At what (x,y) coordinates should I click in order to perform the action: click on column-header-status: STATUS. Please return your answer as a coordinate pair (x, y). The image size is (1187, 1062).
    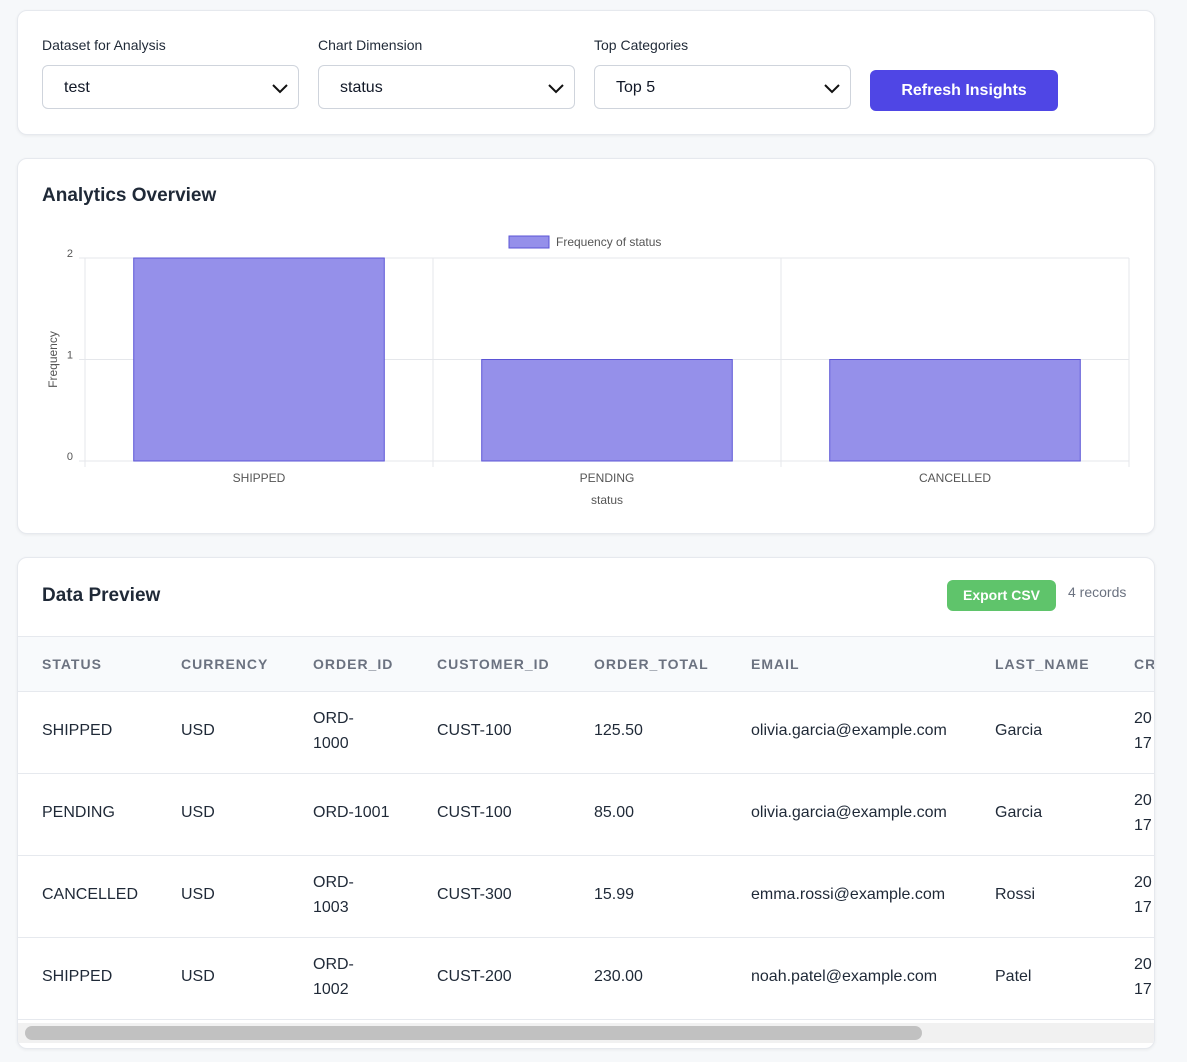
    Looking at the image, I should click on (72, 664).